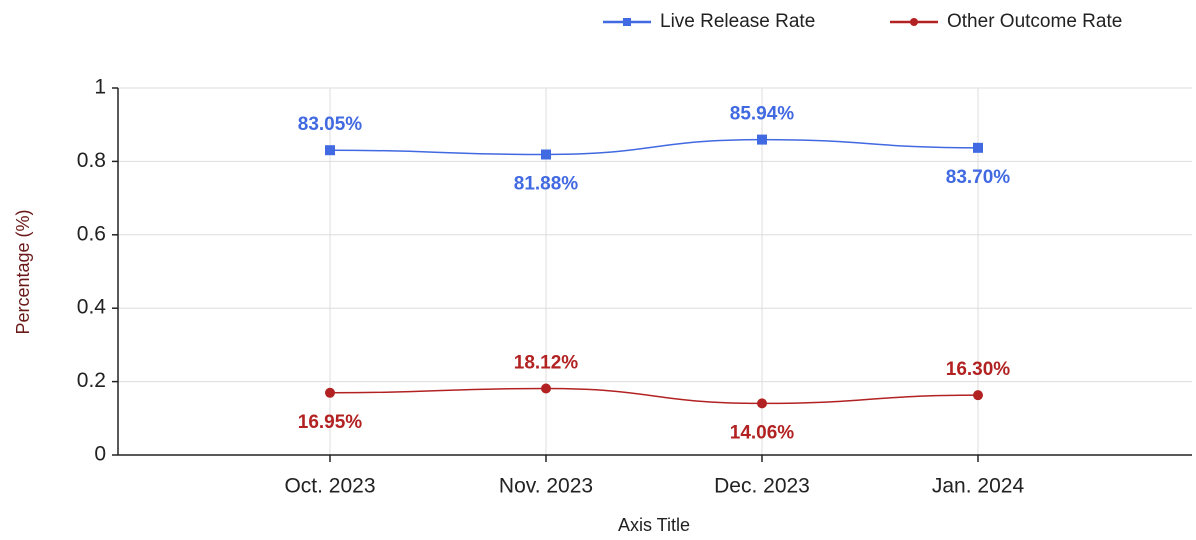 The image size is (1196, 540). Describe the element at coordinates (330, 422) in the screenshot. I see `data-label: 16.95%` at that location.